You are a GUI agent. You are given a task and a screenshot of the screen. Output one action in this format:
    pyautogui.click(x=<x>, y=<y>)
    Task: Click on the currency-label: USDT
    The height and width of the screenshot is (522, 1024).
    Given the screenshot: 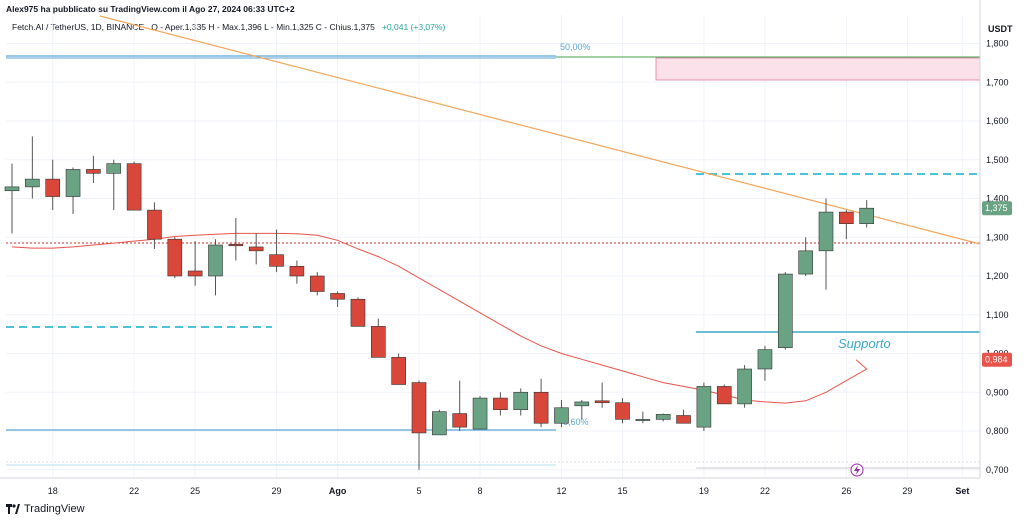 What is the action you would take?
    pyautogui.click(x=1000, y=29)
    